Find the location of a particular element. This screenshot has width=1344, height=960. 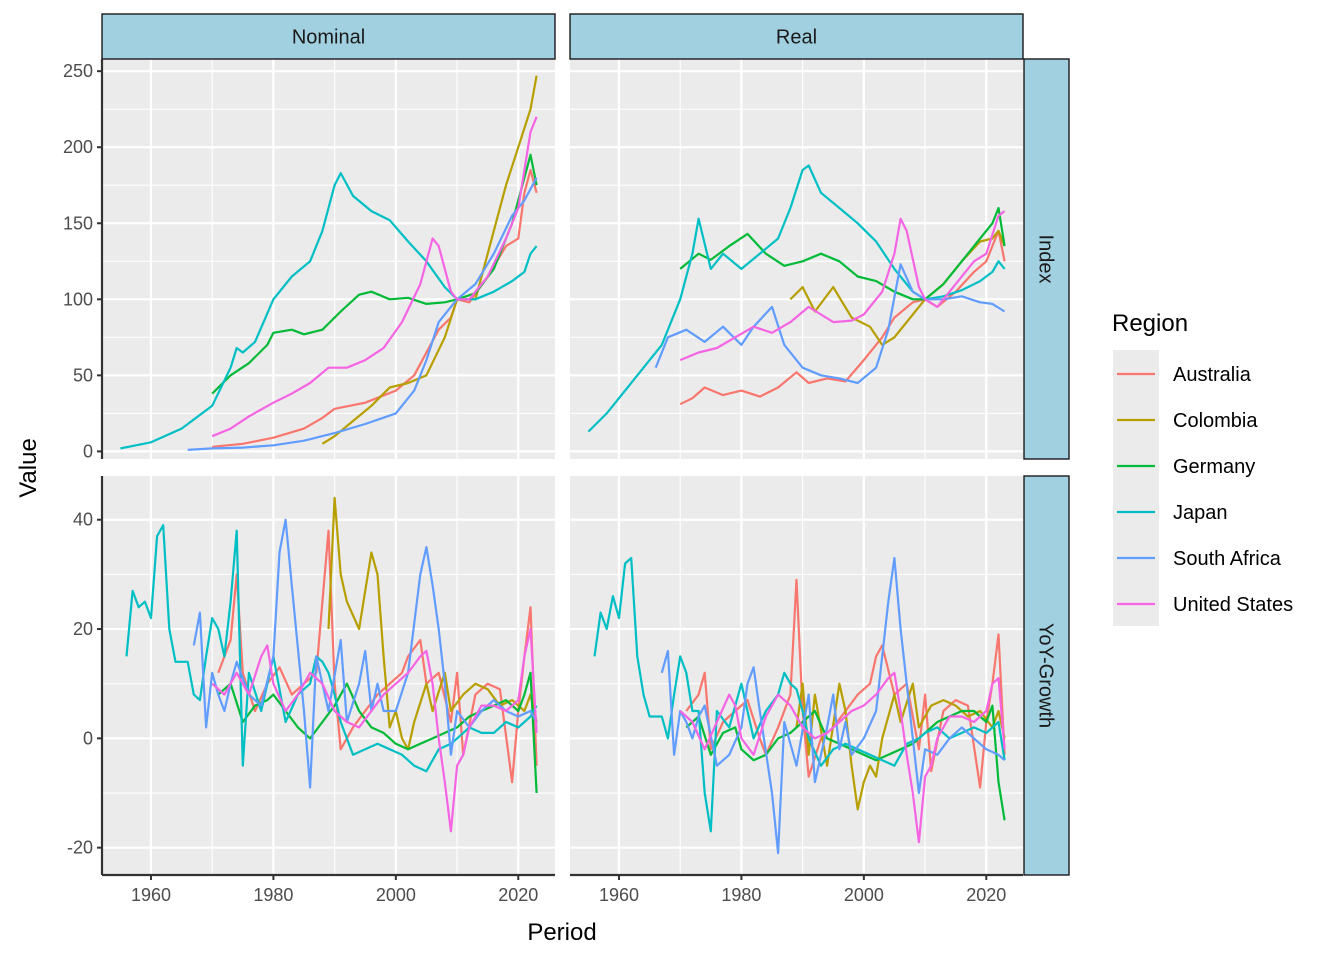

legend-label: Germany is located at coordinates (1214, 467).